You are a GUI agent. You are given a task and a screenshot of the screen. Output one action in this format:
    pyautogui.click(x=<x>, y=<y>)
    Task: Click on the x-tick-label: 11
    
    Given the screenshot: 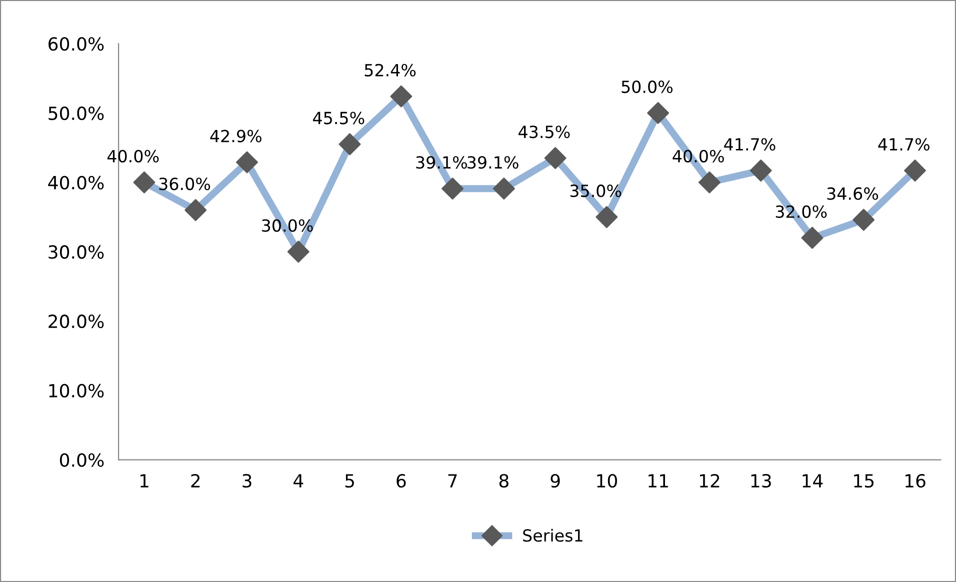 What is the action you would take?
    pyautogui.click(x=658, y=481)
    